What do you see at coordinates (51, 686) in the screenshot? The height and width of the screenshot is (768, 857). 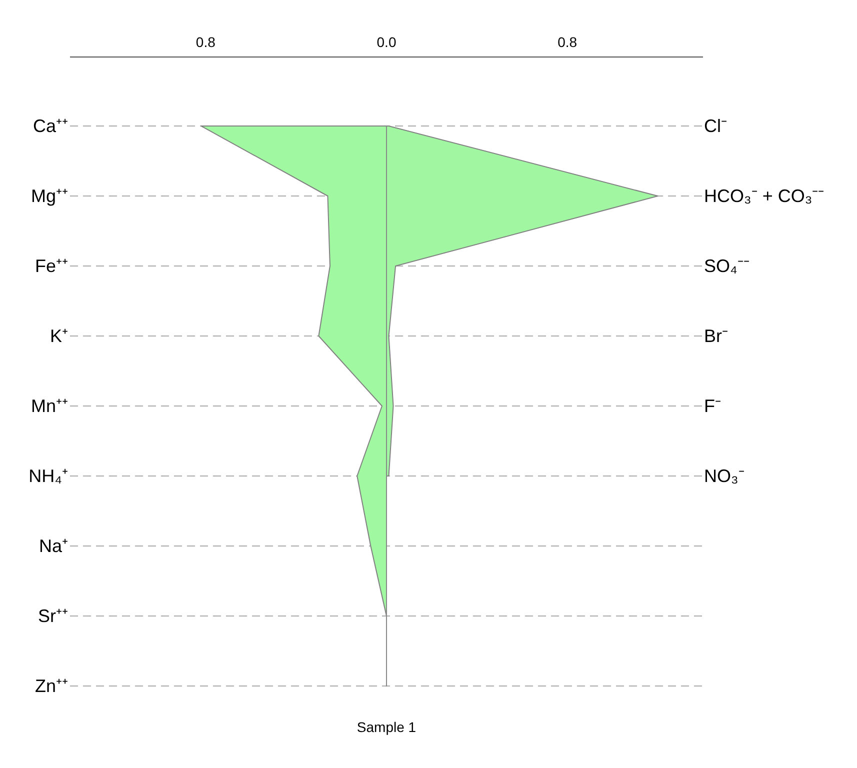 I see `y-tick-label: Zn⁺⁺` at bounding box center [51, 686].